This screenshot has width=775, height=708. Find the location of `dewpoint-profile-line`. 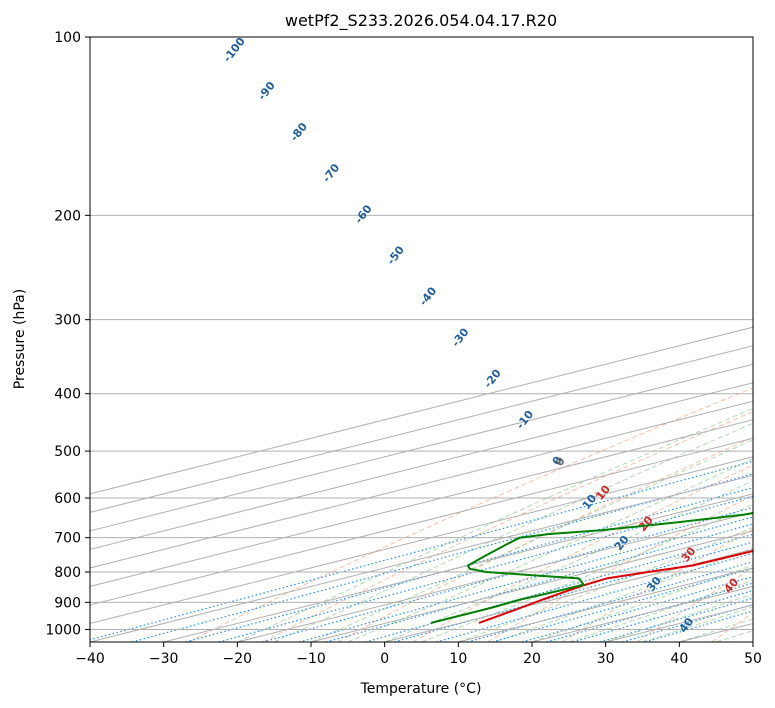

dewpoint-profile-line is located at coordinates (591, 568).